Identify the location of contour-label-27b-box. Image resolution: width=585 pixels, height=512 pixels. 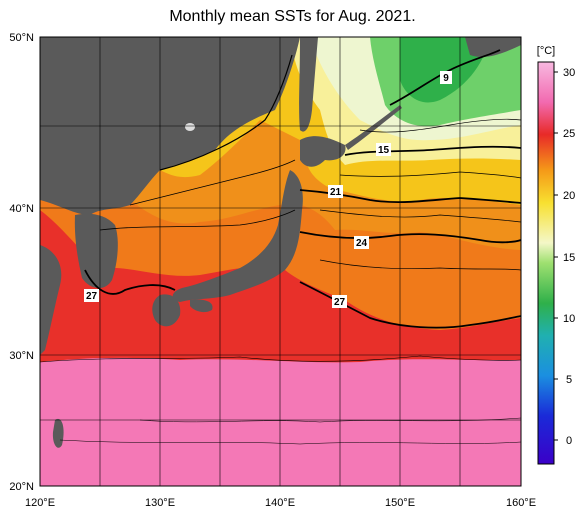
(339, 301).